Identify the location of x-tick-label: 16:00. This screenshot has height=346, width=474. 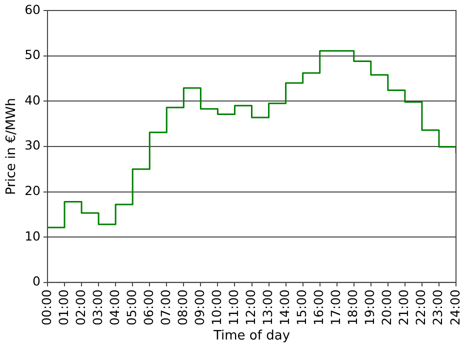
(318, 307).